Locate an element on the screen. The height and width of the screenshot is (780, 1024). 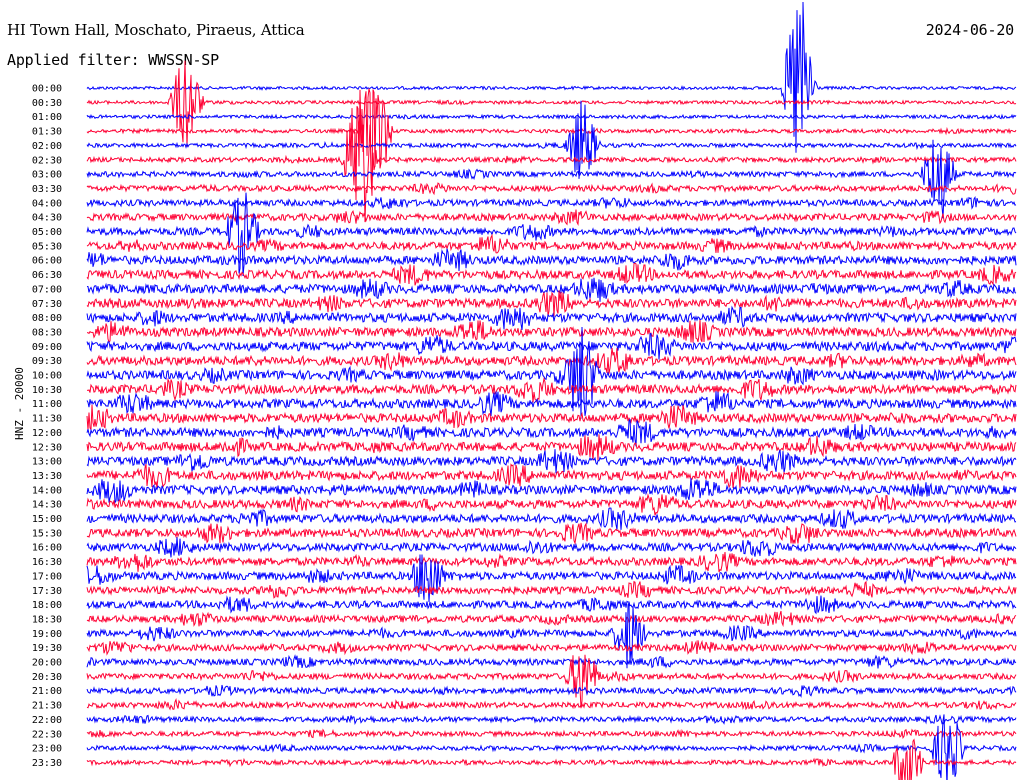
time-label: 18:30 is located at coordinates (47, 619).